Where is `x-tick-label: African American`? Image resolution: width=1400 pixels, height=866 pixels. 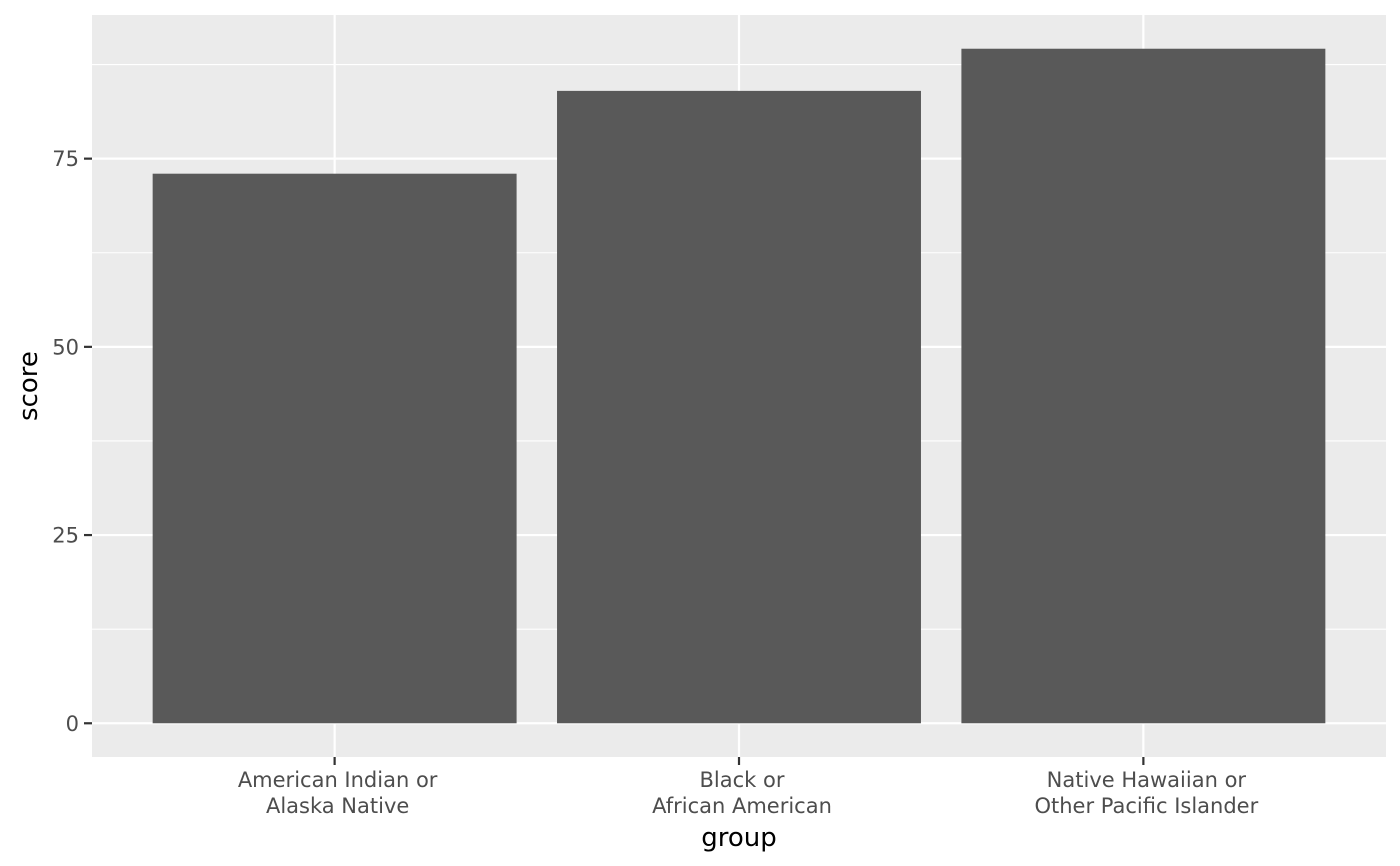 x-tick-label: African American is located at coordinates (742, 806).